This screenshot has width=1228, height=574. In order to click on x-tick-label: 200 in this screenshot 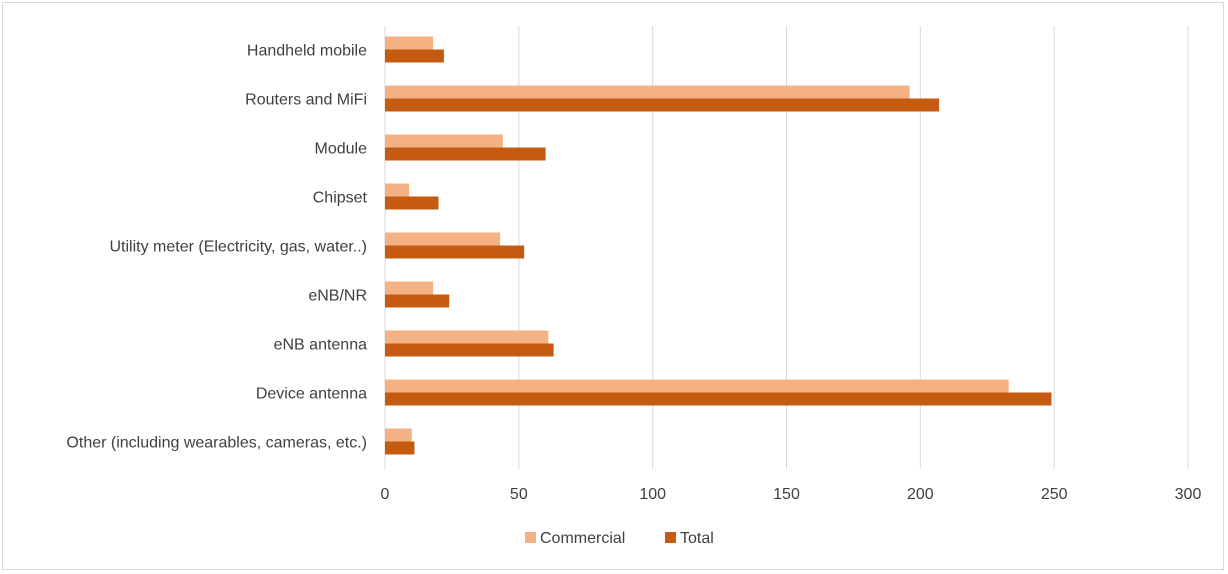, I will do `click(920, 494)`.